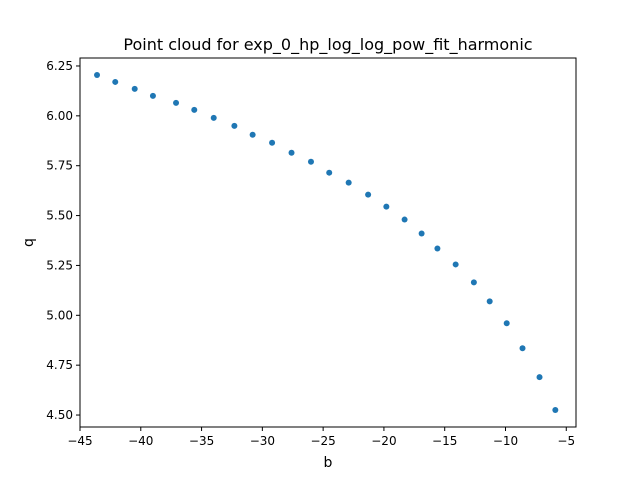 This screenshot has width=640, height=484. What do you see at coordinates (322, 441) in the screenshot?
I see `x-tick-label: −25` at bounding box center [322, 441].